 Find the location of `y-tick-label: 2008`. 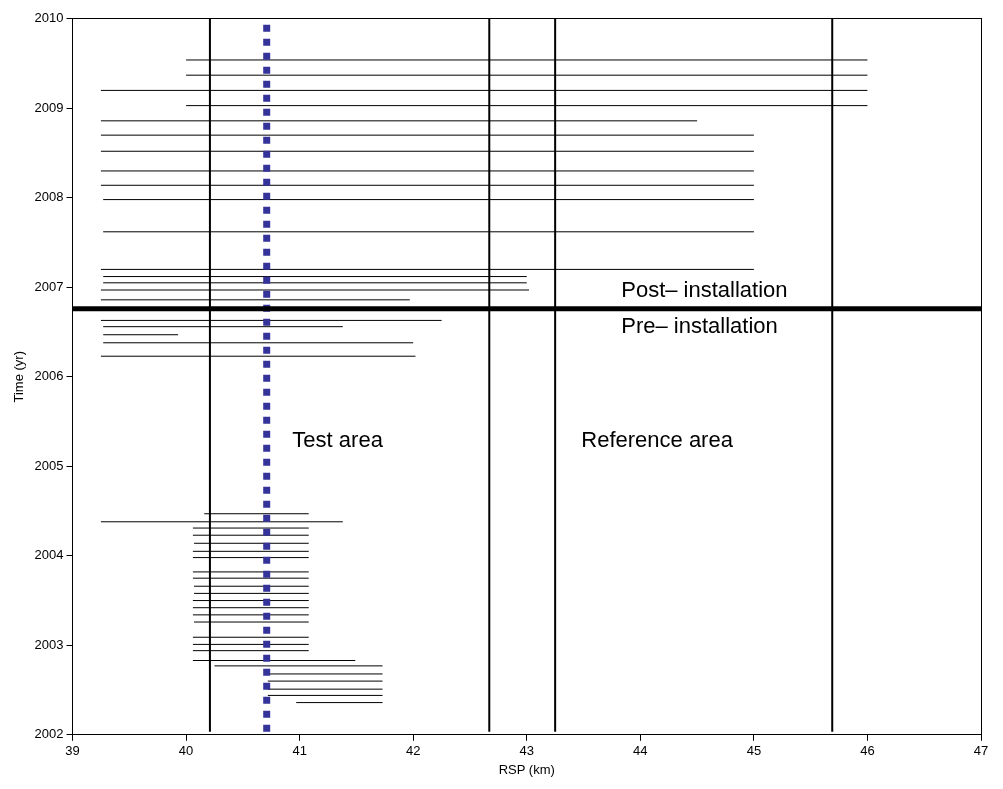

y-tick-label: 2008 is located at coordinates (49, 197).